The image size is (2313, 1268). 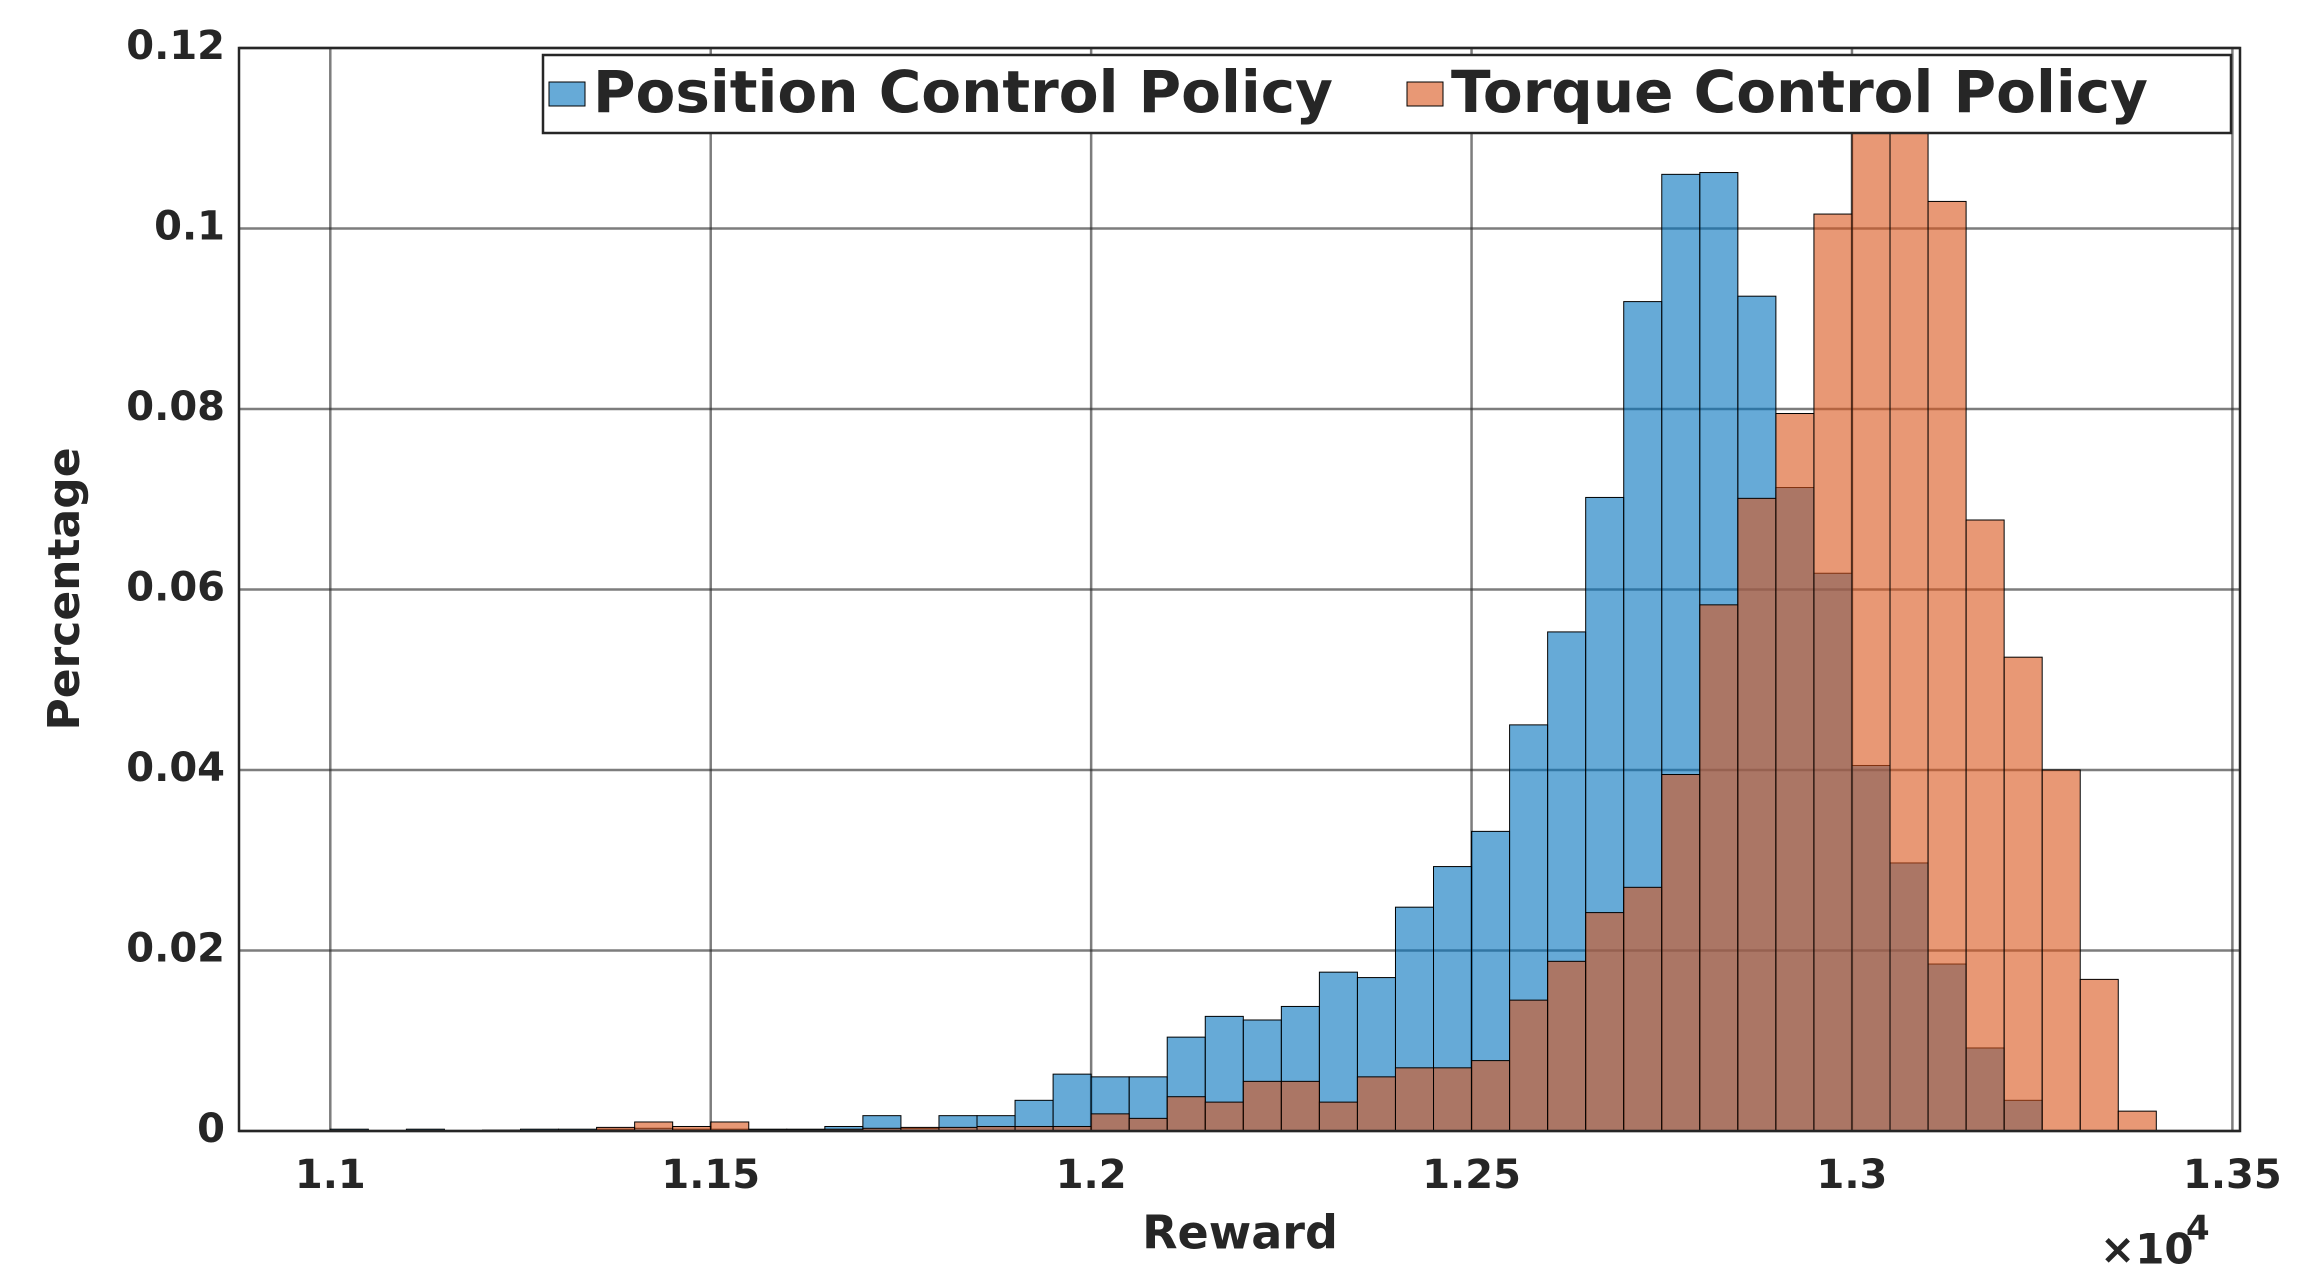 I want to click on legend-label: Torque Control Policy, so click(x=1799, y=92).